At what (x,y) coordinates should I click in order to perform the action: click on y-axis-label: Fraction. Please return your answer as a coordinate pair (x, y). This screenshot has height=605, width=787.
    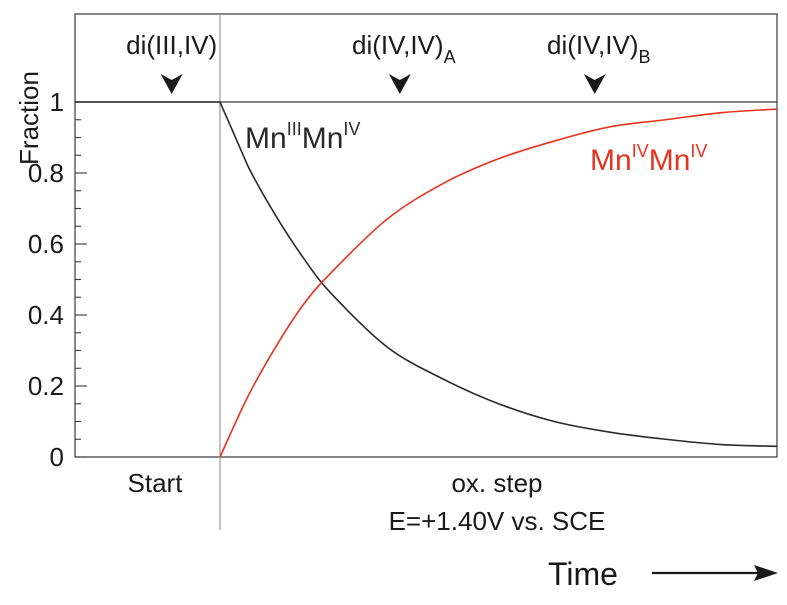
    Looking at the image, I should click on (29, 118).